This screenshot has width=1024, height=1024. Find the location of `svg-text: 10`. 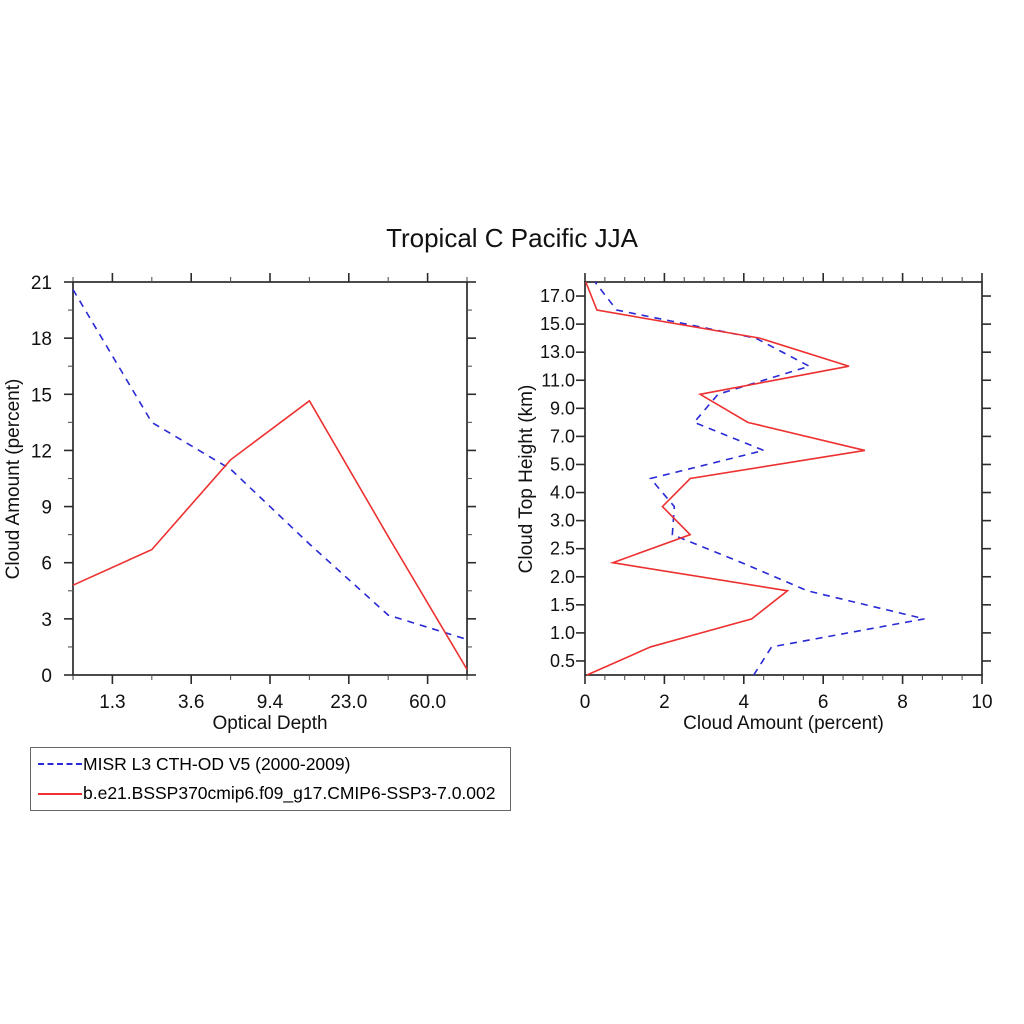

svg-text: 10 is located at coordinates (981, 702).